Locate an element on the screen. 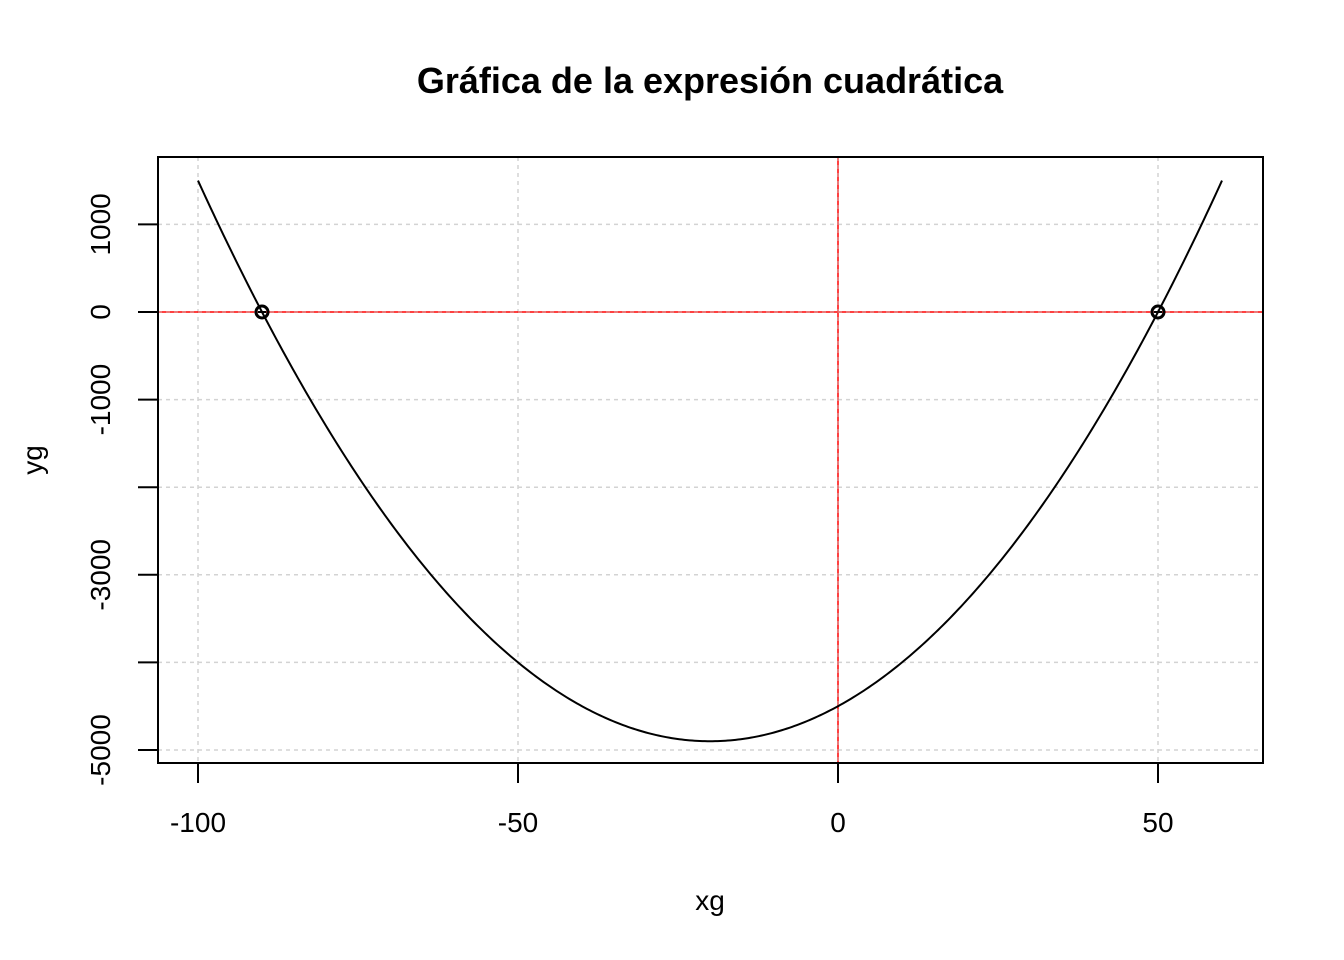 The height and width of the screenshot is (960, 1344). y-tick-label: -3000 is located at coordinates (100, 575).